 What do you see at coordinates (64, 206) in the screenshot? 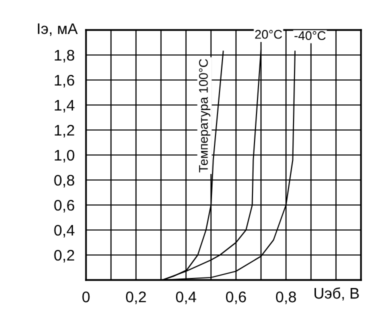
I see `y-tick-label: 0,6` at bounding box center [64, 206].